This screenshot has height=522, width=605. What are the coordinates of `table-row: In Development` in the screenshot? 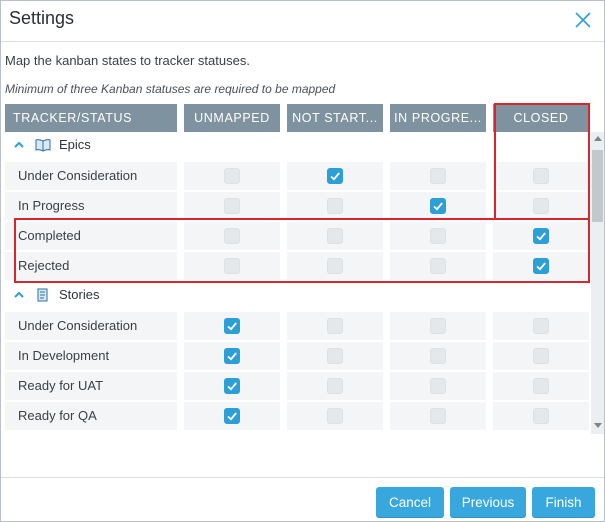 It's located at (297, 356).